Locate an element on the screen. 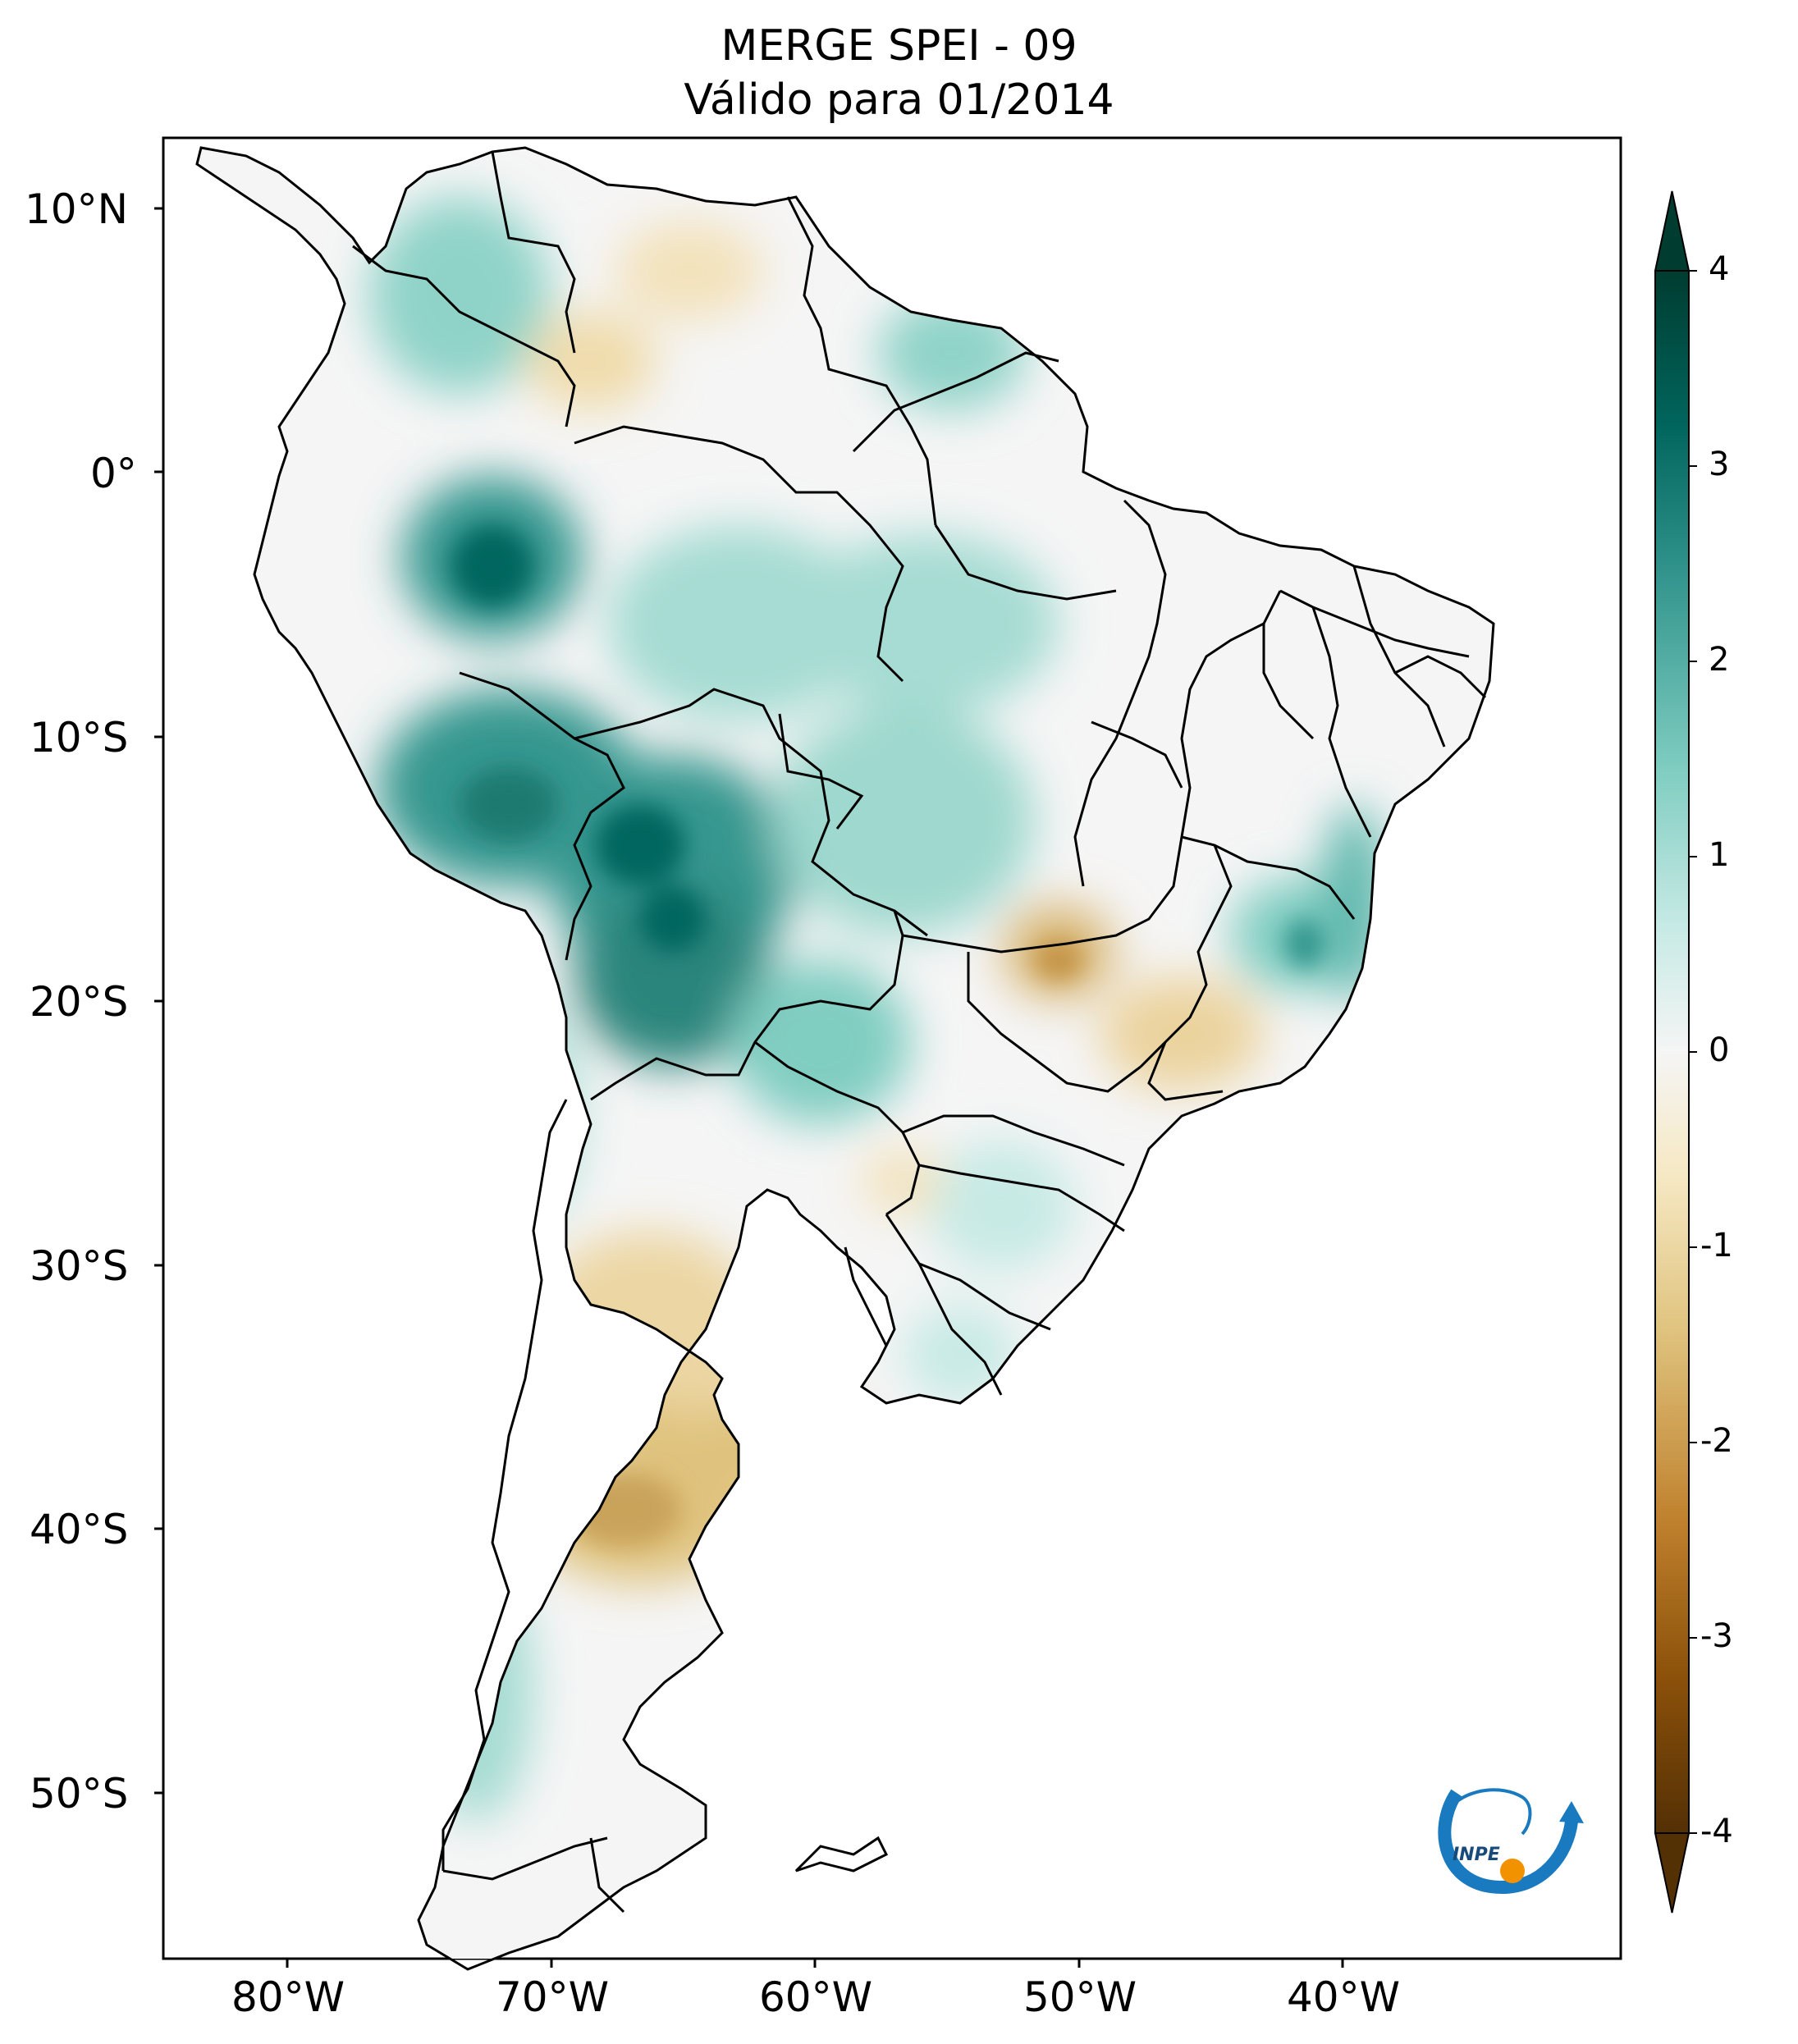 This screenshot has width=1798, height=2044. logo-arc-icon is located at coordinates (1508, 1842).